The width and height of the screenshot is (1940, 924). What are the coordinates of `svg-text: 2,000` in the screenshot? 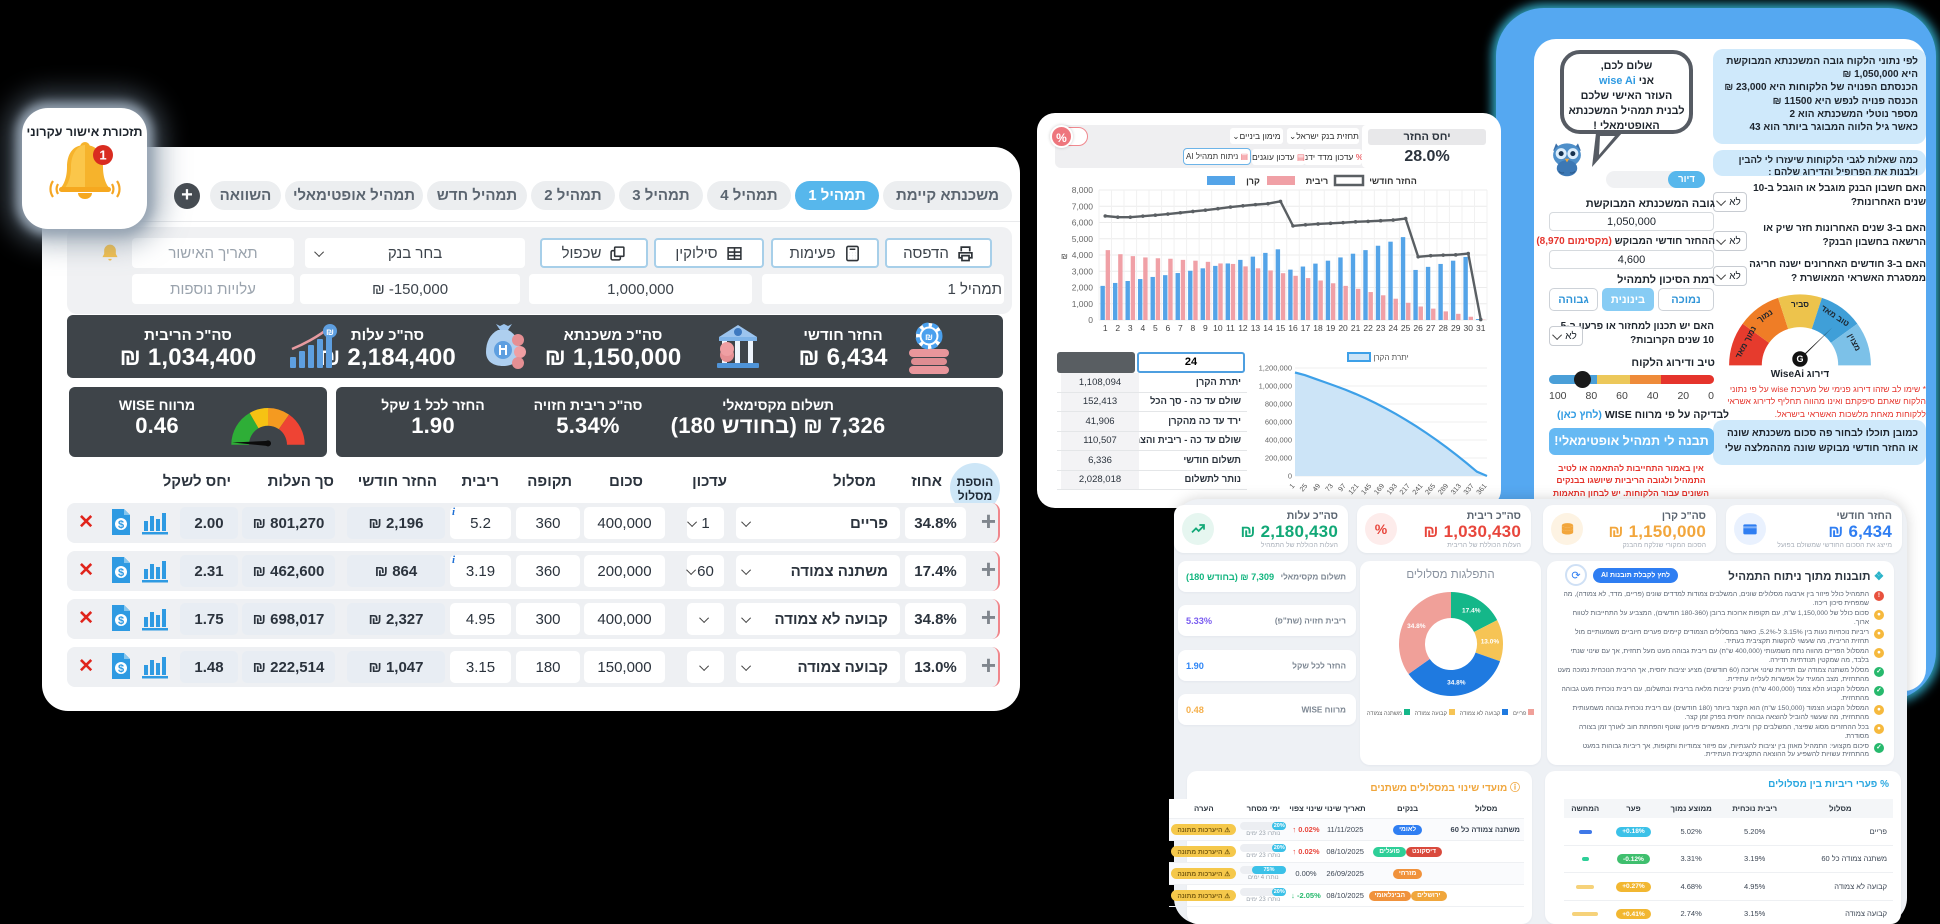 It's located at (1083, 288).